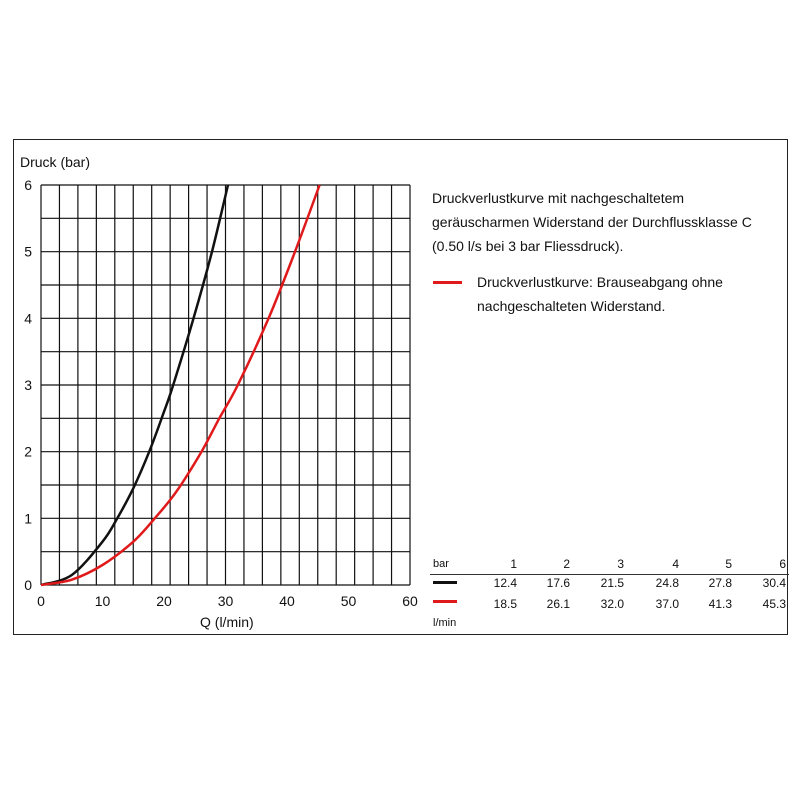 The height and width of the screenshot is (800, 800). What do you see at coordinates (558, 583) in the screenshot?
I see `table-black-cell: 17.6` at bounding box center [558, 583].